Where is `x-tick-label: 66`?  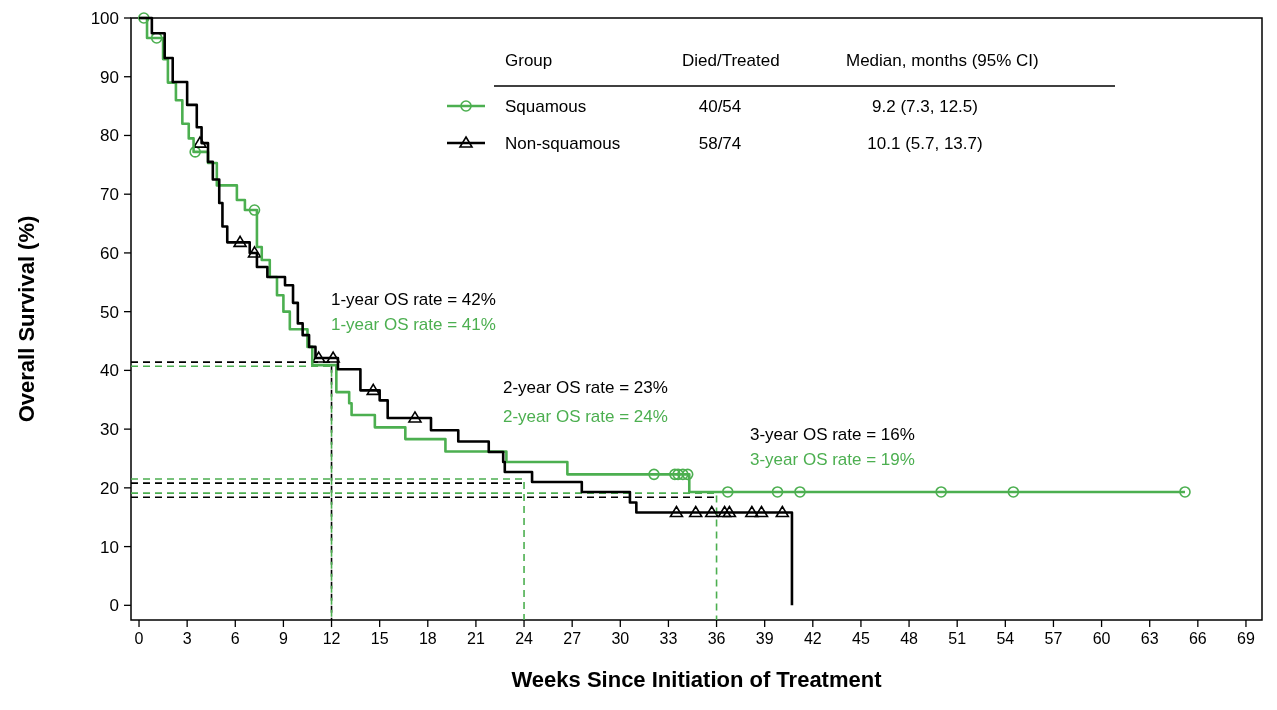 x-tick-label: 66 is located at coordinates (1197, 638).